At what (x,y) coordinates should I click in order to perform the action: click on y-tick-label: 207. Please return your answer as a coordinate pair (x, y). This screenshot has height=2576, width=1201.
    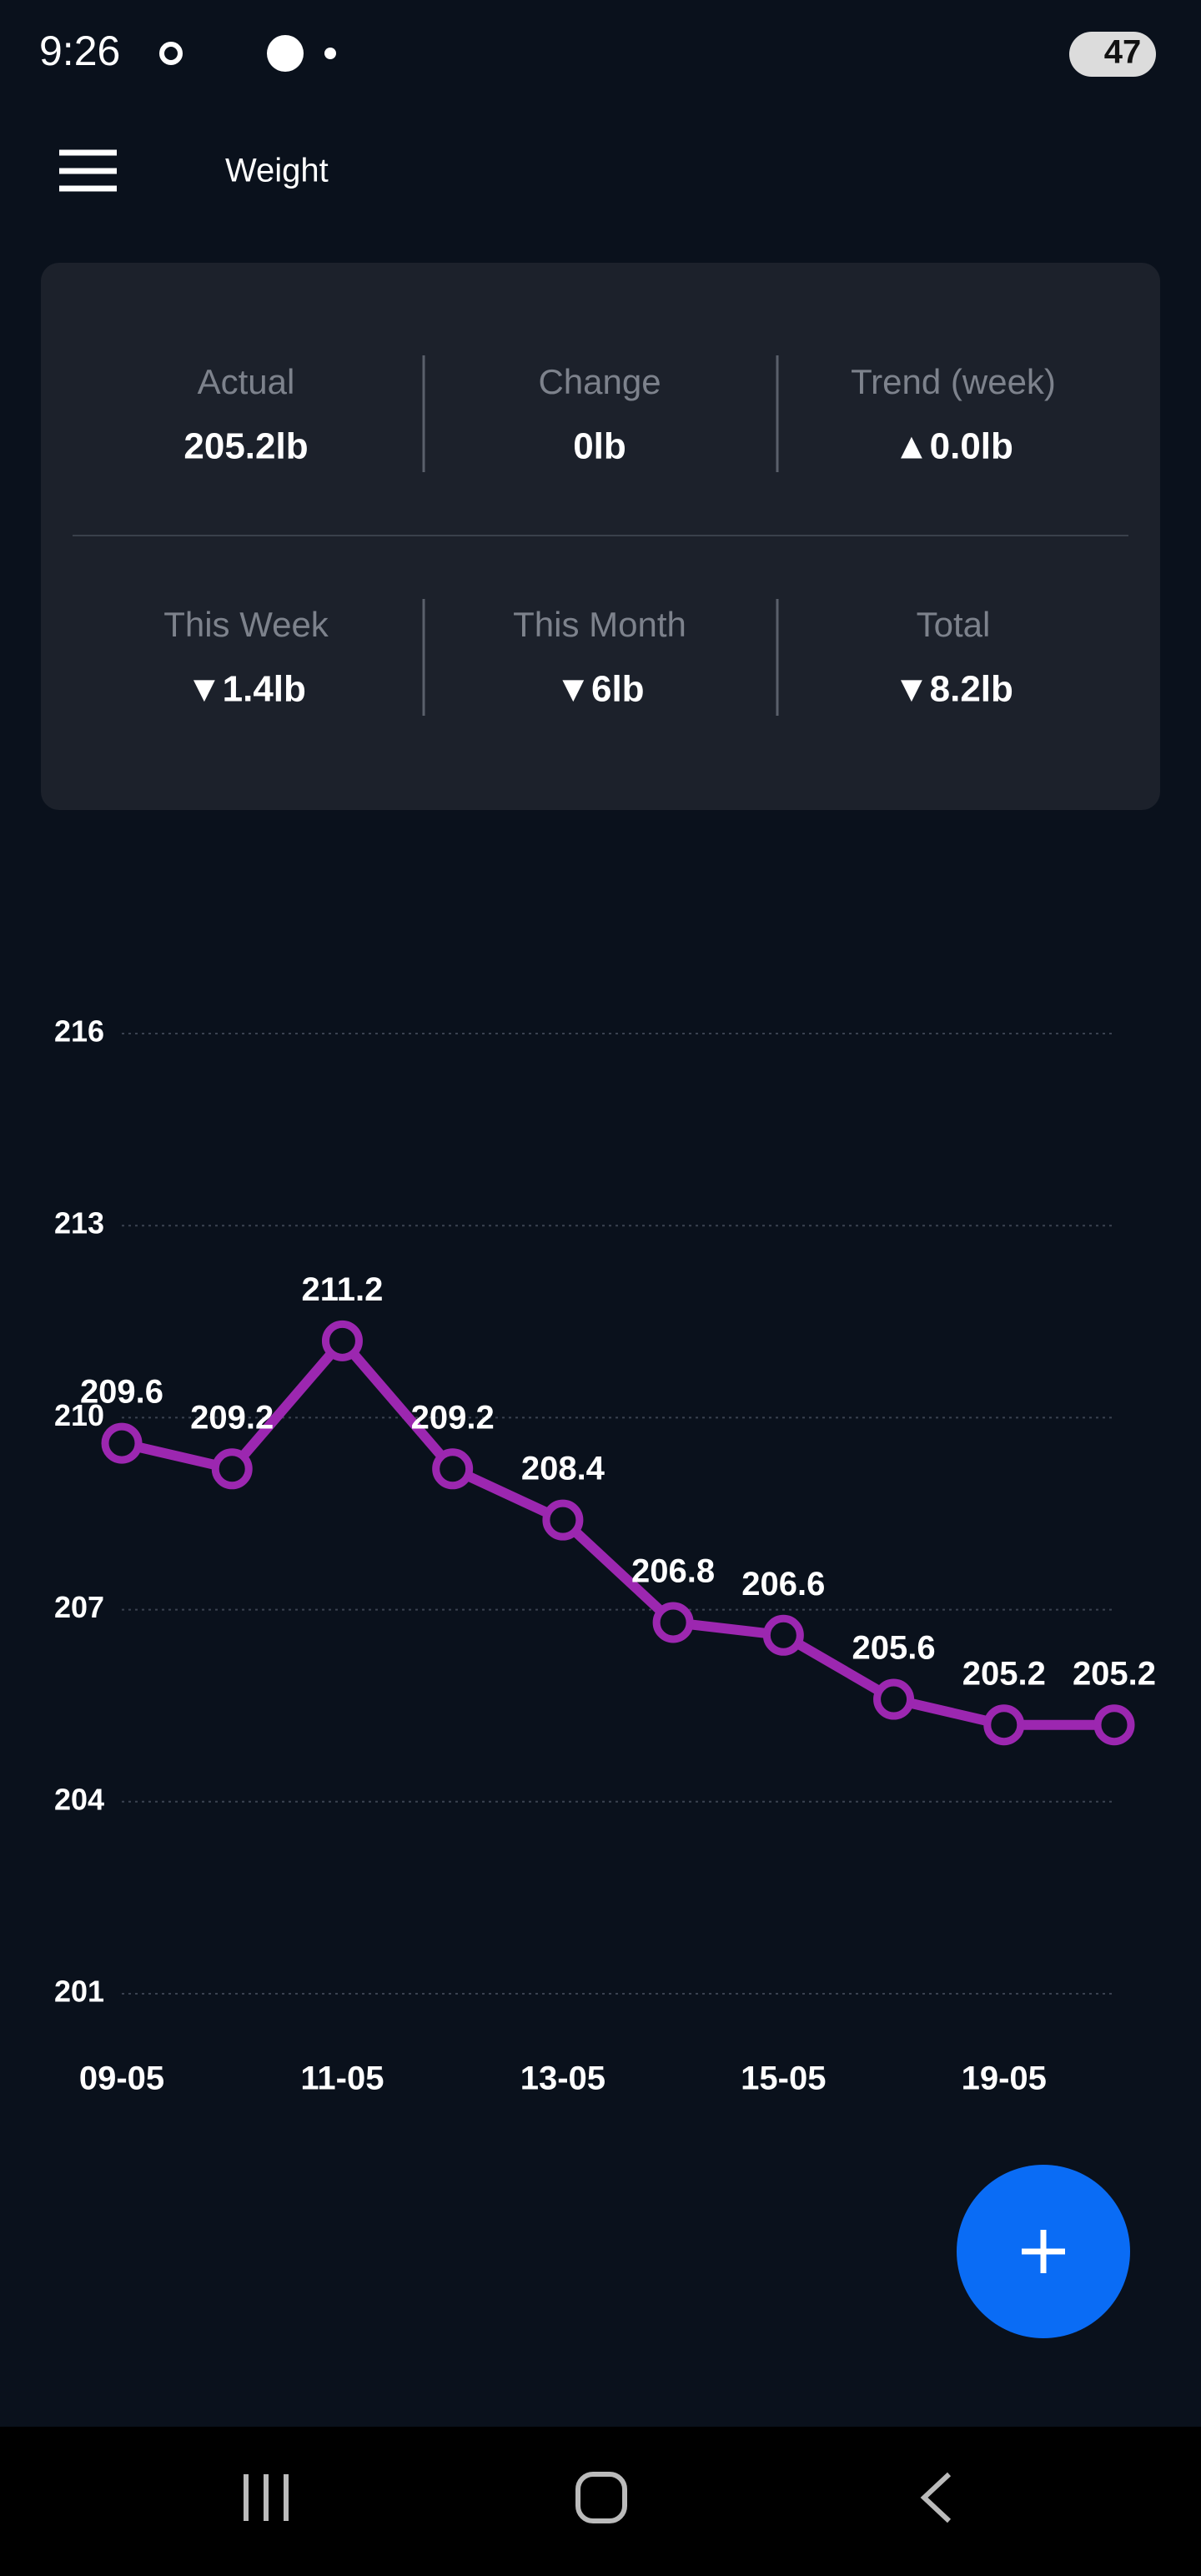
    Looking at the image, I should click on (79, 1607).